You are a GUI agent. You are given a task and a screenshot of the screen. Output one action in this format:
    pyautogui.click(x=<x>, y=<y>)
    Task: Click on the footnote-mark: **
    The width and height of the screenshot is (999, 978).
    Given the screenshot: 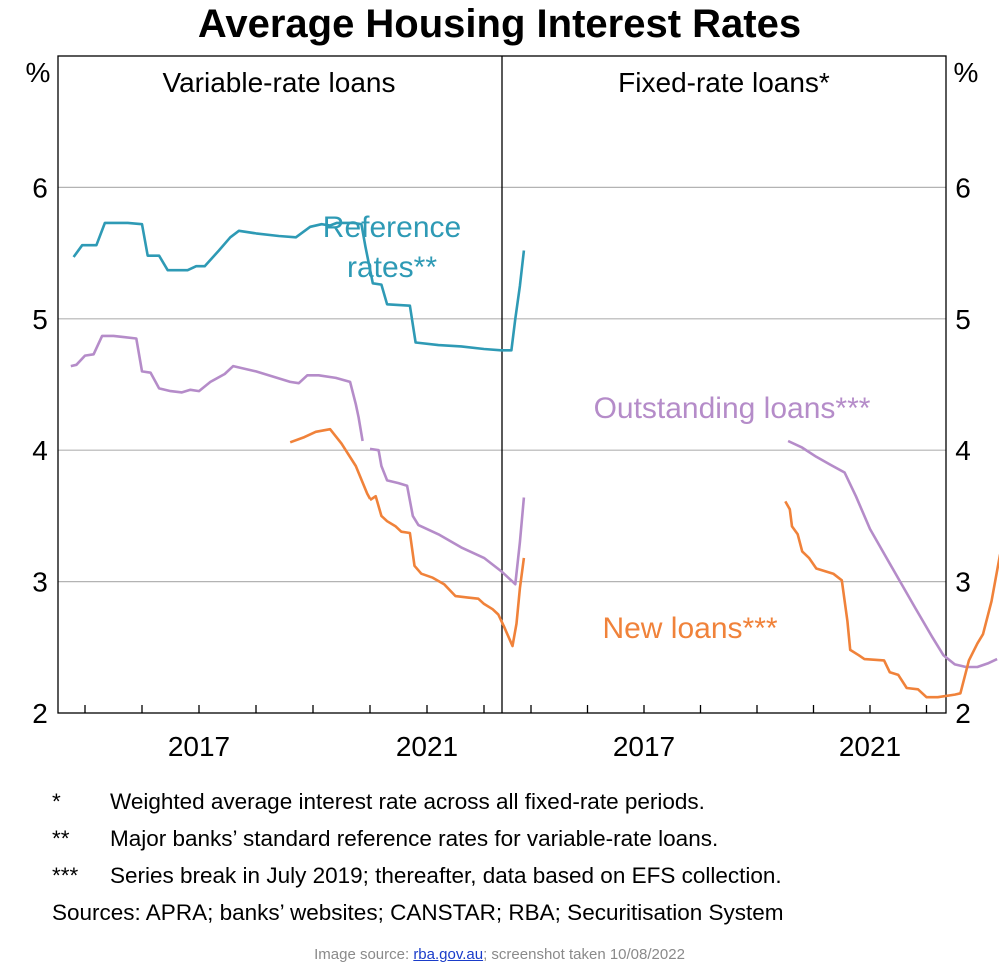 What is the action you would take?
    pyautogui.click(x=61, y=838)
    